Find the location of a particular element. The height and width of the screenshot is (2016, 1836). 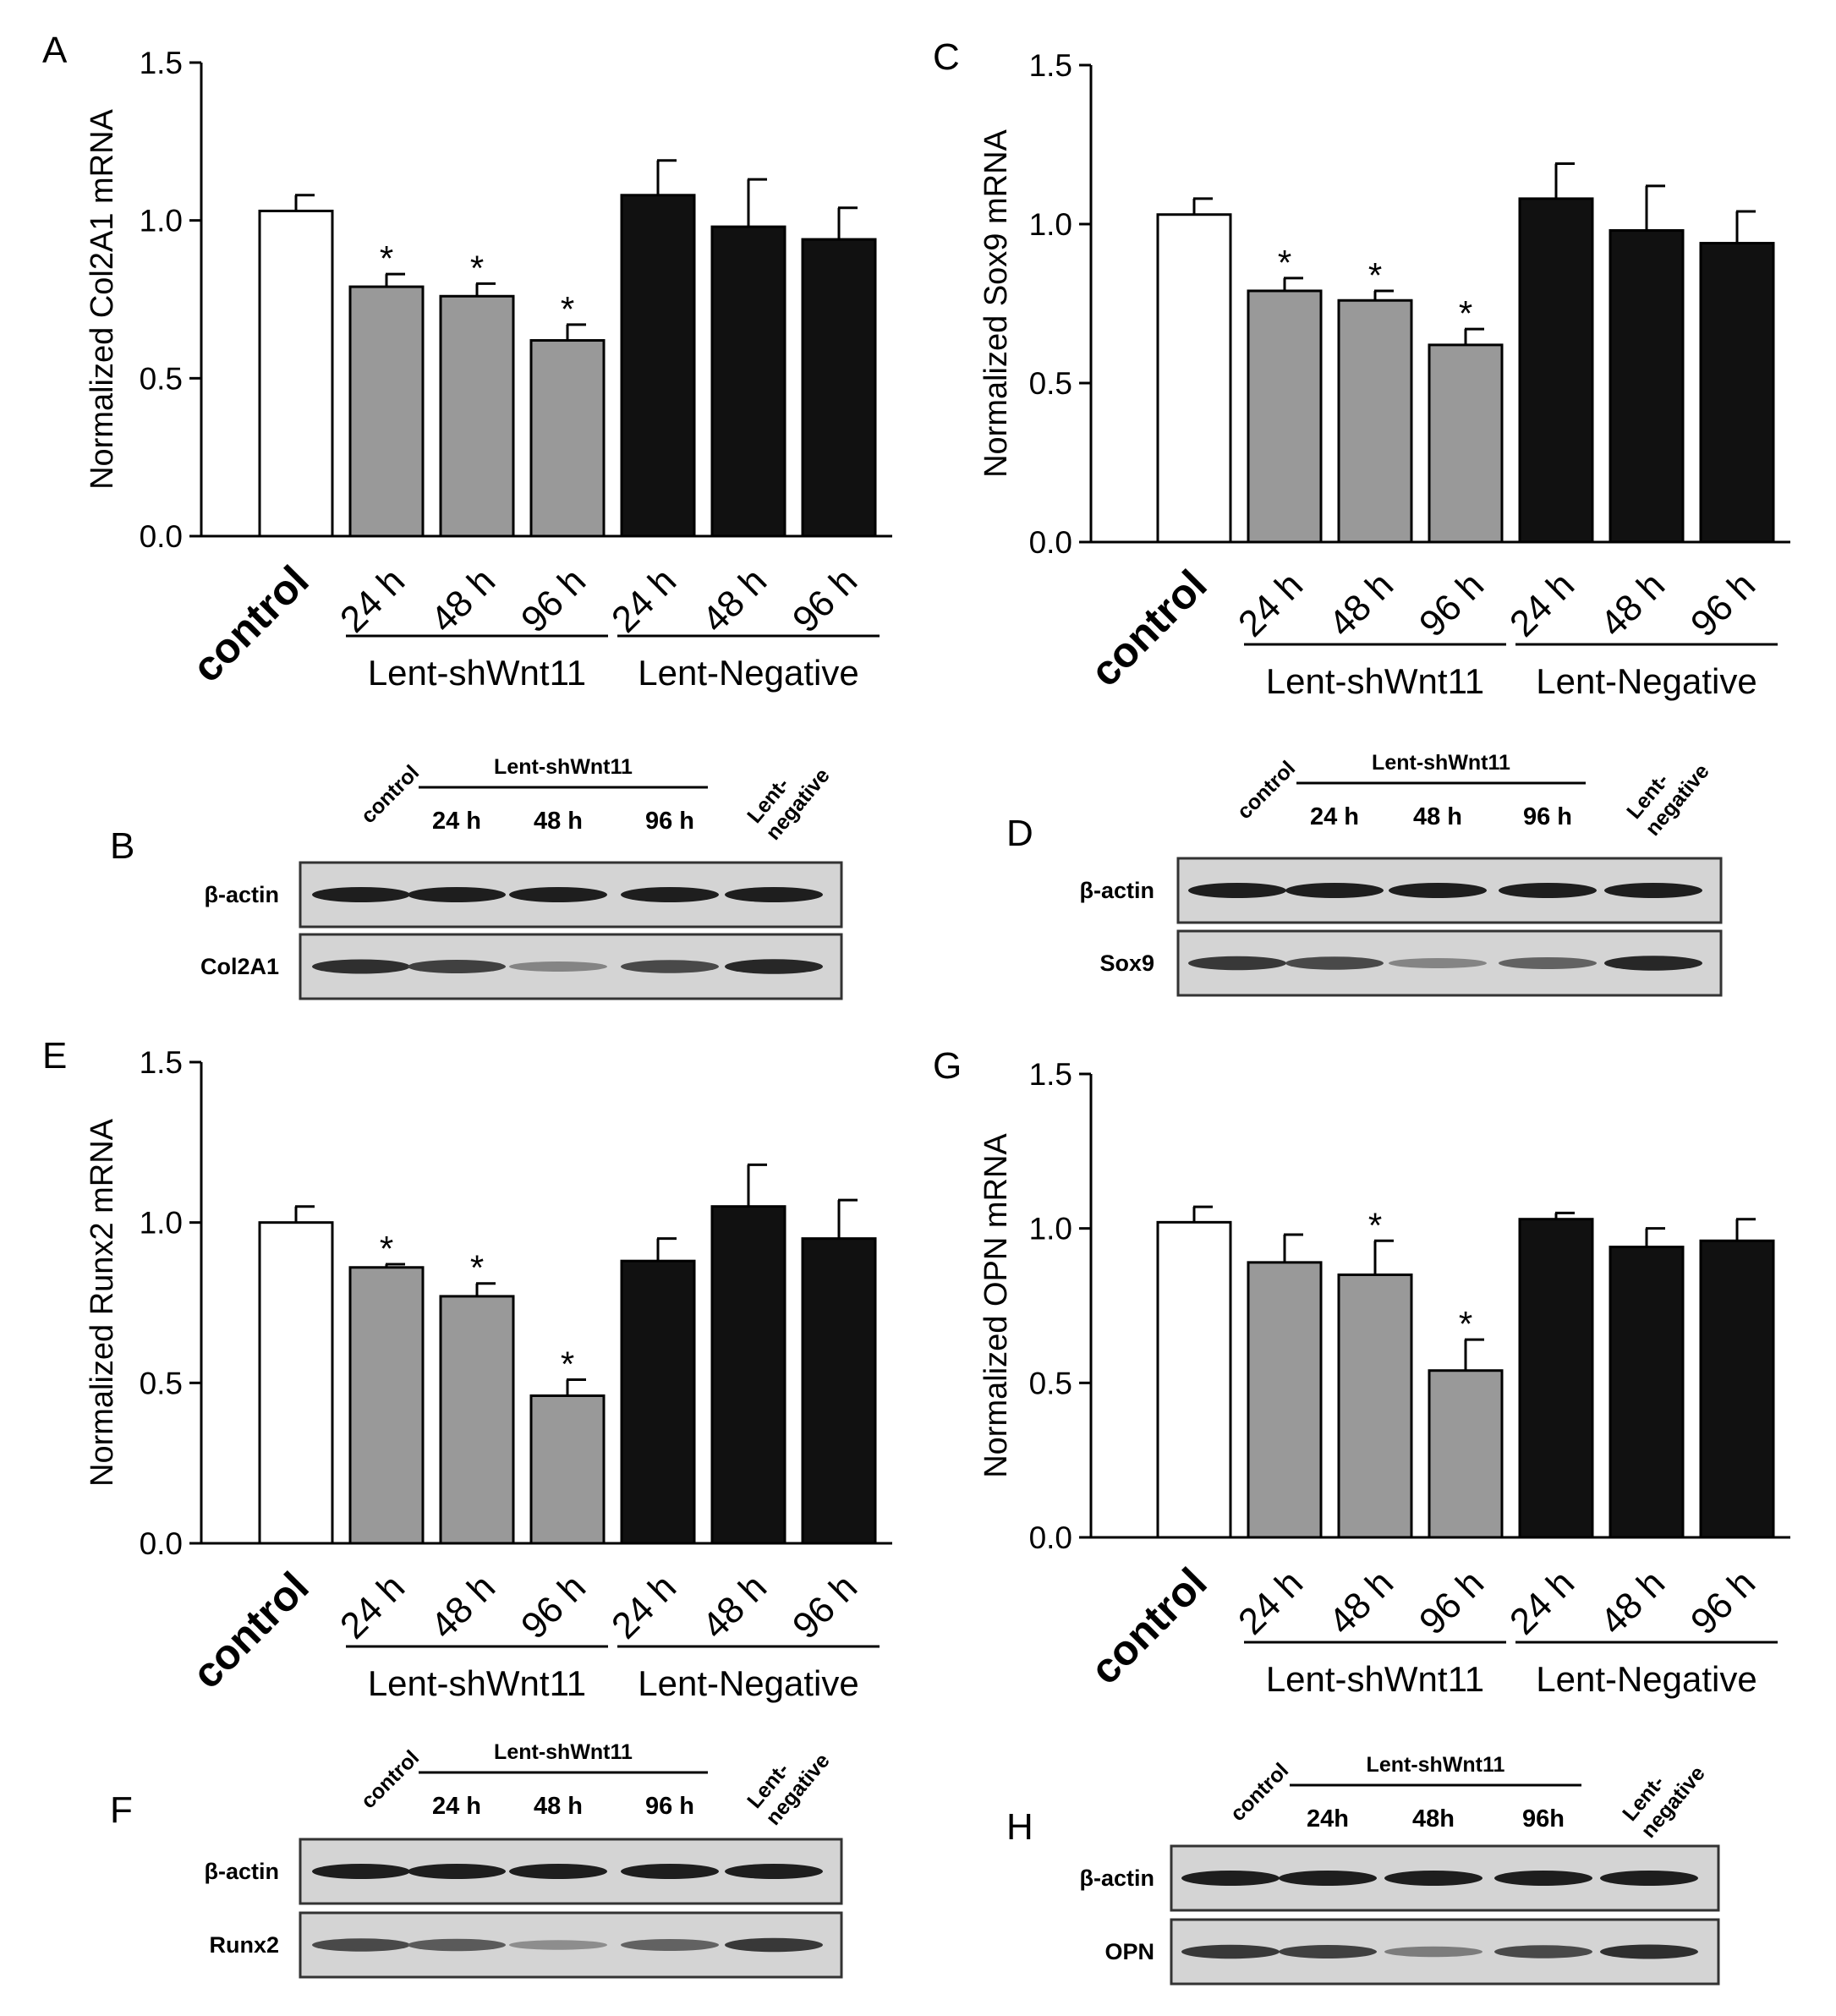

panel-letter: H is located at coordinates (1020, 1827).